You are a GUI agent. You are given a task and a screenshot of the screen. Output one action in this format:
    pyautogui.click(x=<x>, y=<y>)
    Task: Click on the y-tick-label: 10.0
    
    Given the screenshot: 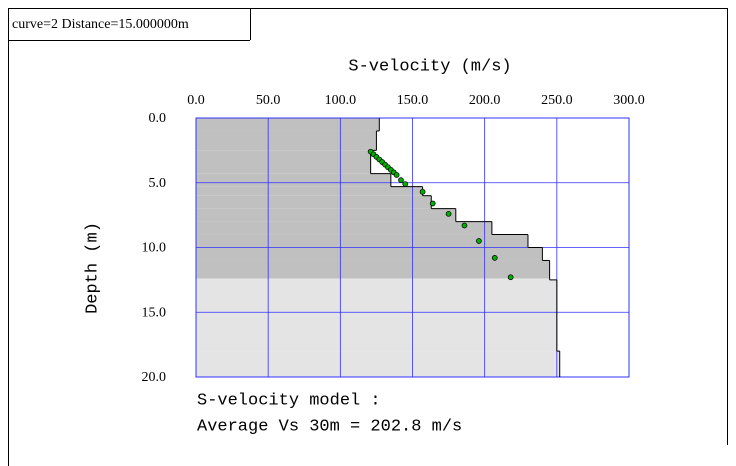 What is the action you would take?
    pyautogui.click(x=154, y=248)
    